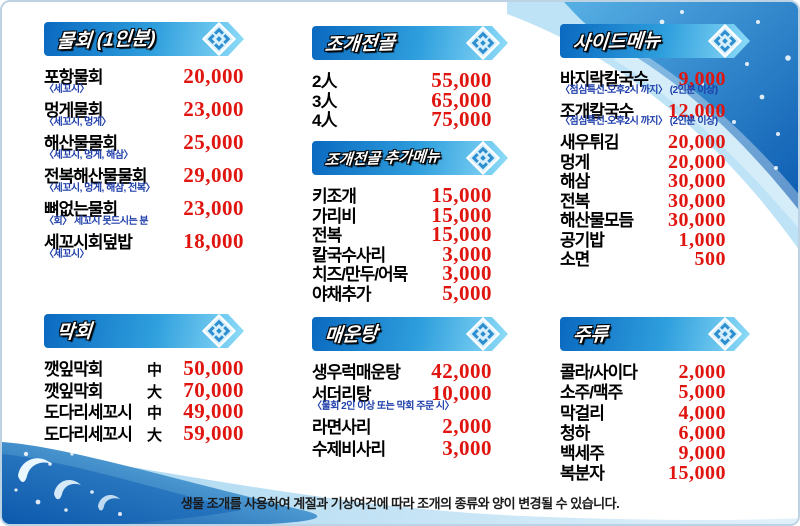 The image size is (800, 526). What do you see at coordinates (643, 113) in the screenshot?
I see `menu-item: 조개칼국수 12,000 〈점심특선-오후2시 까지〉 (2인분 이상)` at bounding box center [643, 113].